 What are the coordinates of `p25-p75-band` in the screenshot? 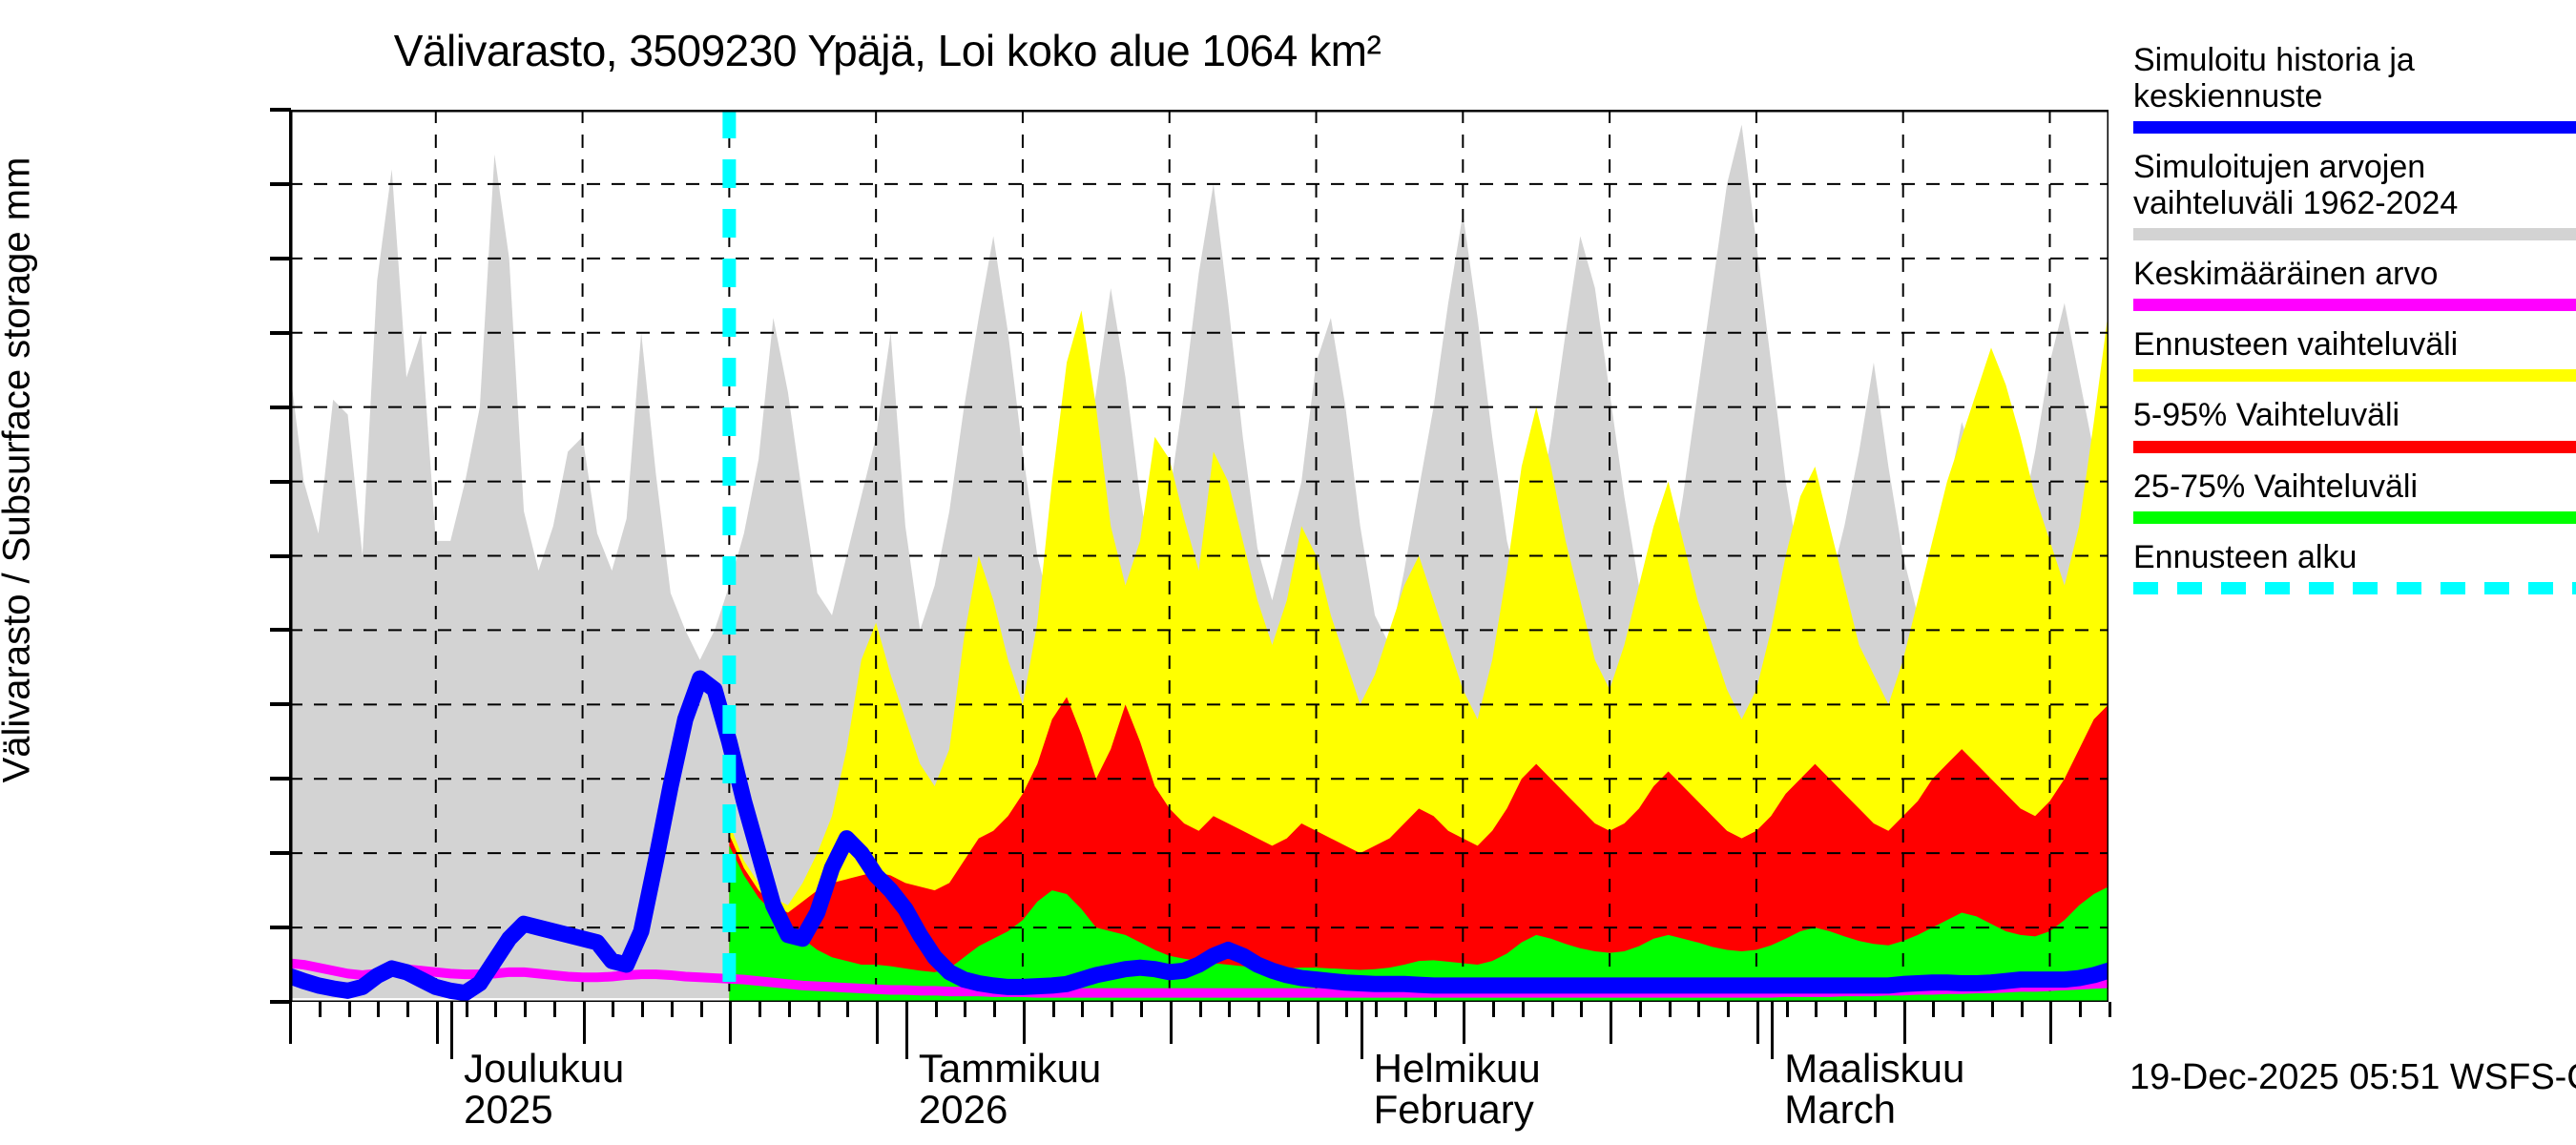 It's located at (1419, 923).